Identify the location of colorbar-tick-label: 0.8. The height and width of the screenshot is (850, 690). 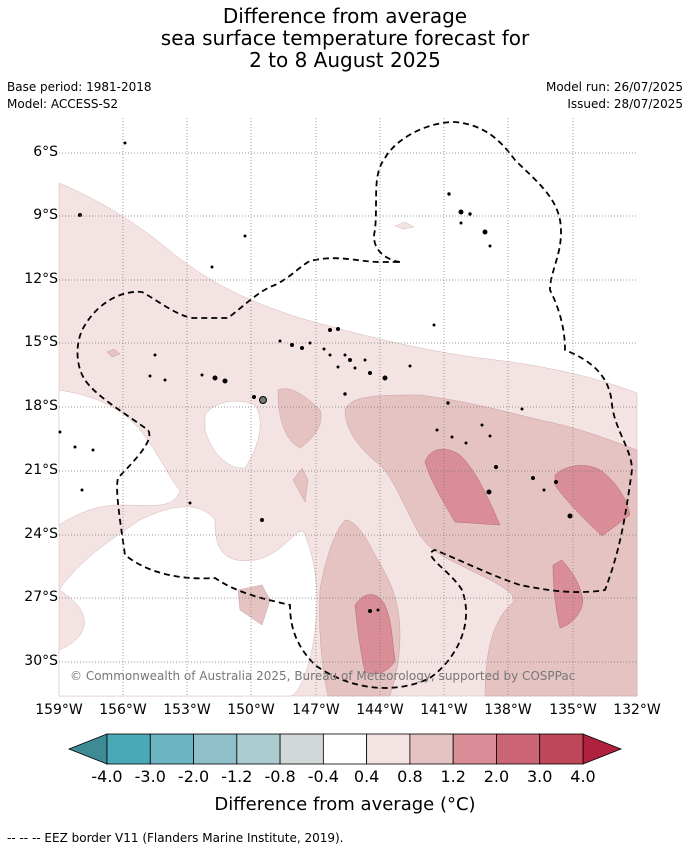
(410, 776).